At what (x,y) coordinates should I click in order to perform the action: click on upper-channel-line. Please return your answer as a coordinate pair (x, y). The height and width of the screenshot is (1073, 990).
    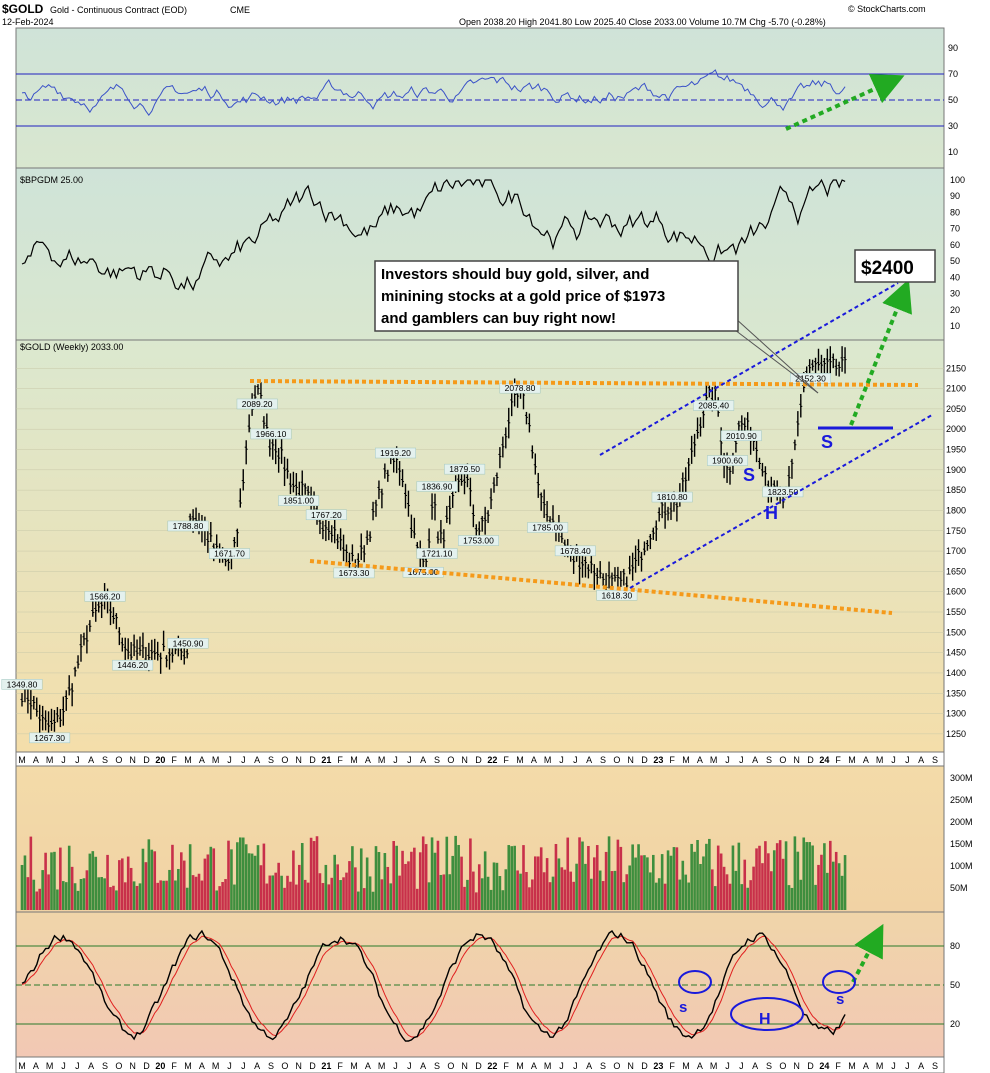
    Looking at the image, I should click on (749, 369).